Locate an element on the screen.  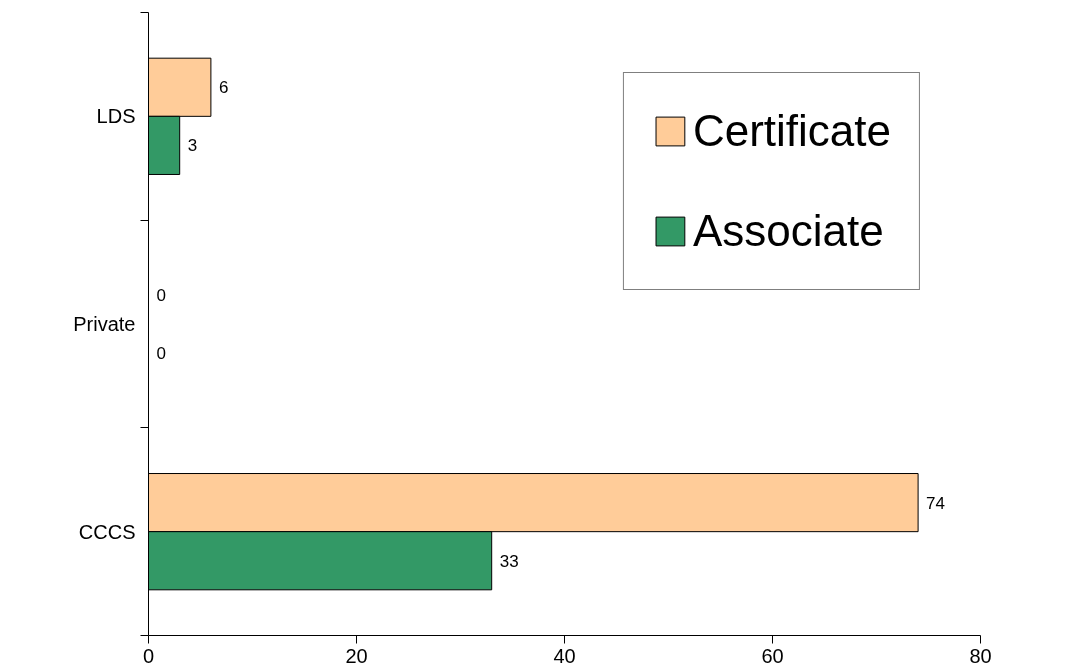
data-label: 6 is located at coordinates (223, 88).